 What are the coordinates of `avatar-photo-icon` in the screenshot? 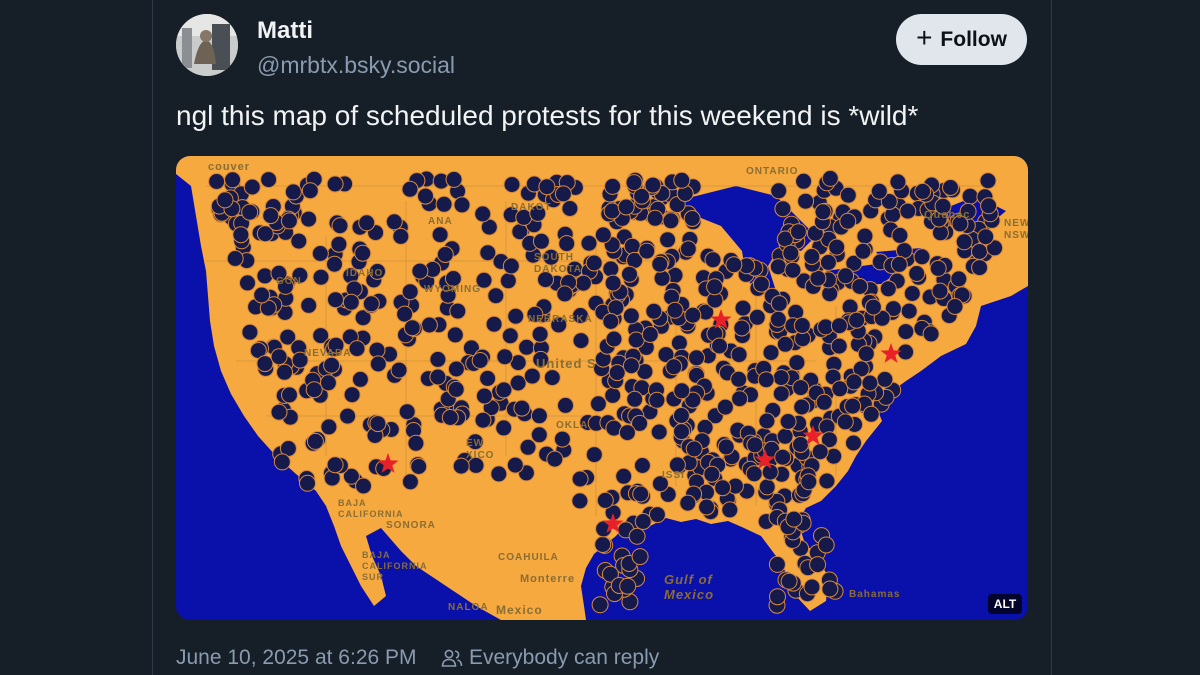 It's located at (207, 45).